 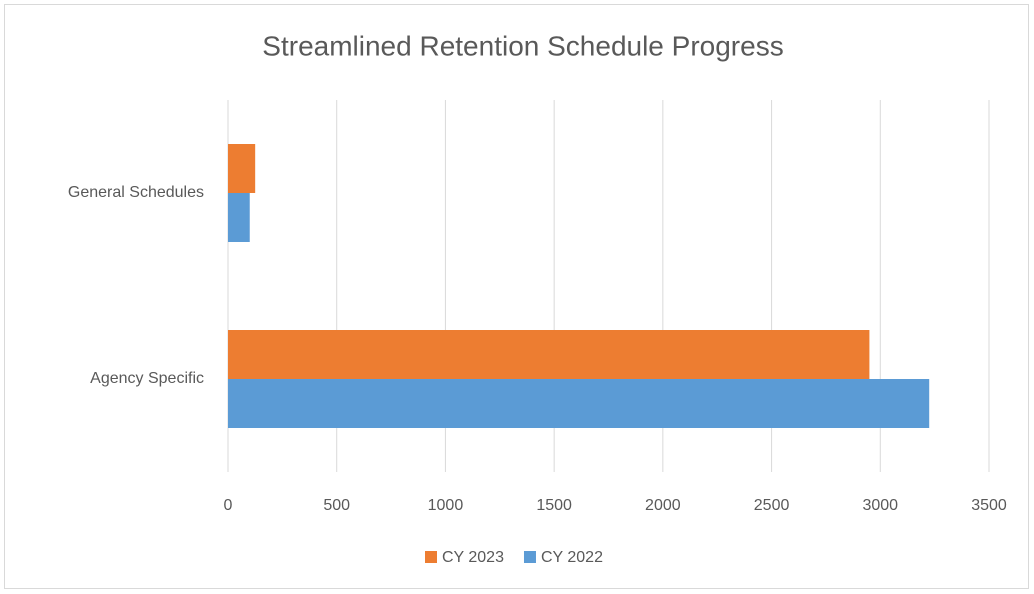 I want to click on y-tick-label: Agency Specific, so click(x=147, y=378).